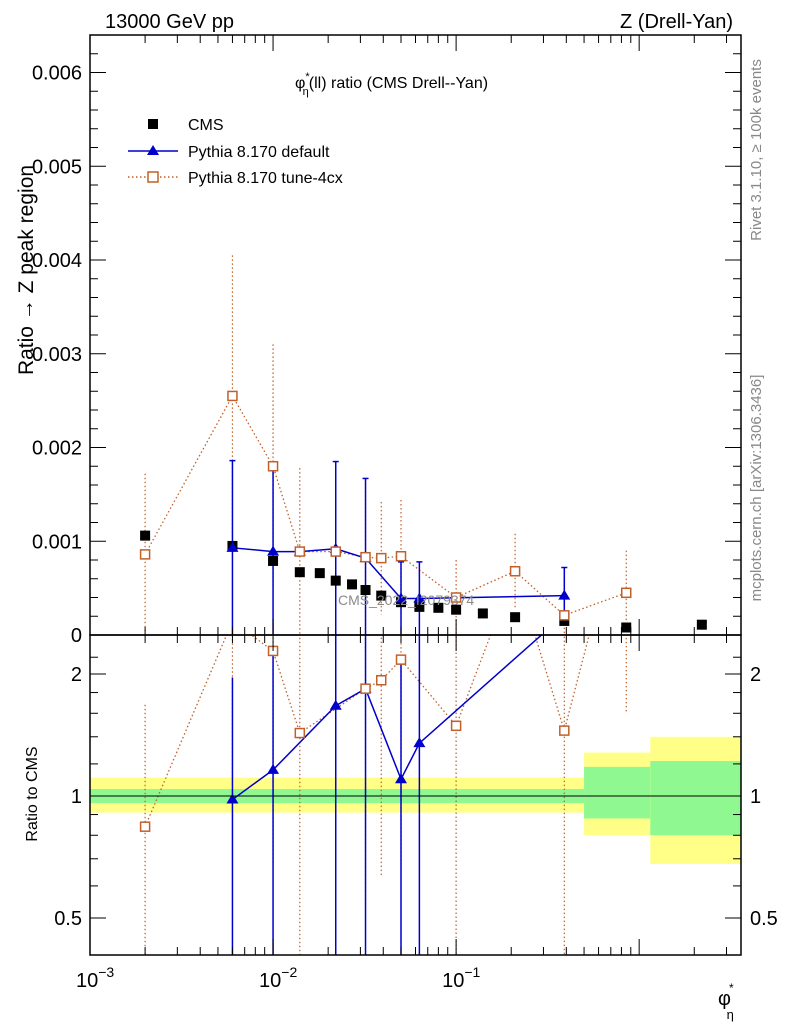 This screenshot has width=786, height=1024. What do you see at coordinates (265, 178) in the screenshot?
I see `legend-label-tune: Pythia 8.170 tune-4cx` at bounding box center [265, 178].